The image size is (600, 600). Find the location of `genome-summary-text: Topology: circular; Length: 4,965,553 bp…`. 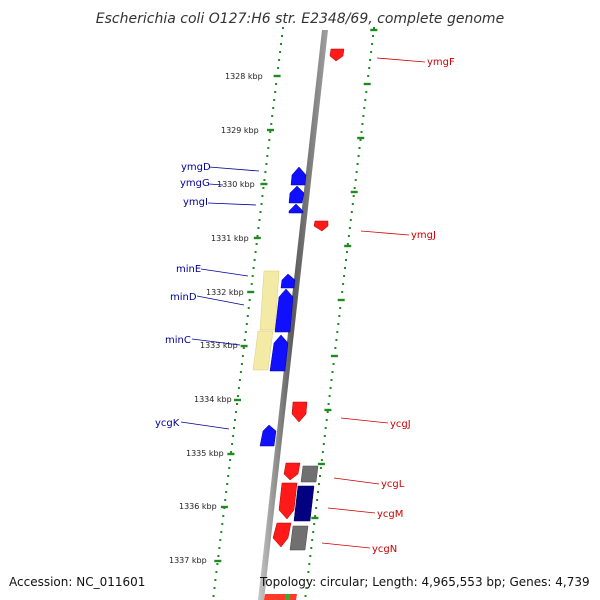

genome-summary-text: Topology: circular; Length: 4,965,553 bp… is located at coordinates (424, 582).